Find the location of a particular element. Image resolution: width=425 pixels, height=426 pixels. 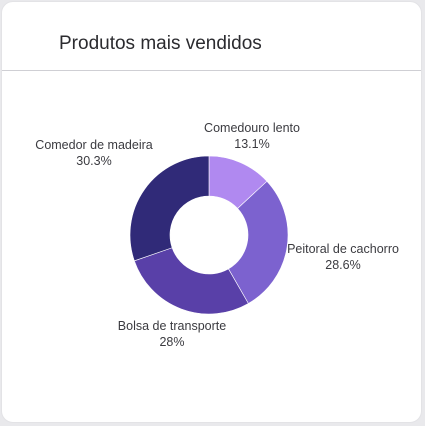

donut-slice-comedor-de-madeira is located at coordinates (169, 208).